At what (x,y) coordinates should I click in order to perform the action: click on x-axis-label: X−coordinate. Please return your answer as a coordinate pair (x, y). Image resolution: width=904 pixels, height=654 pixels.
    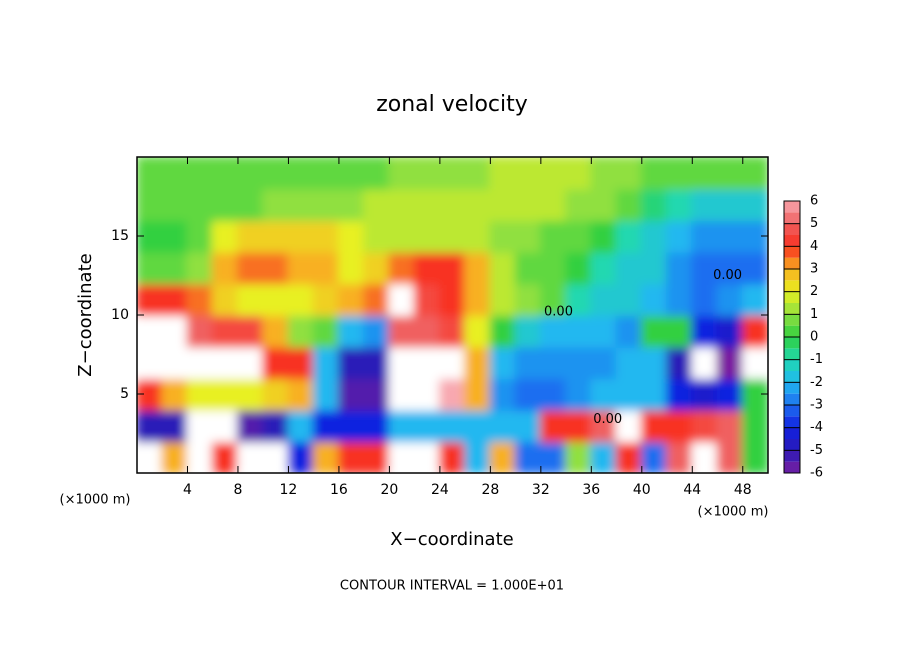
    Looking at the image, I should click on (451, 539).